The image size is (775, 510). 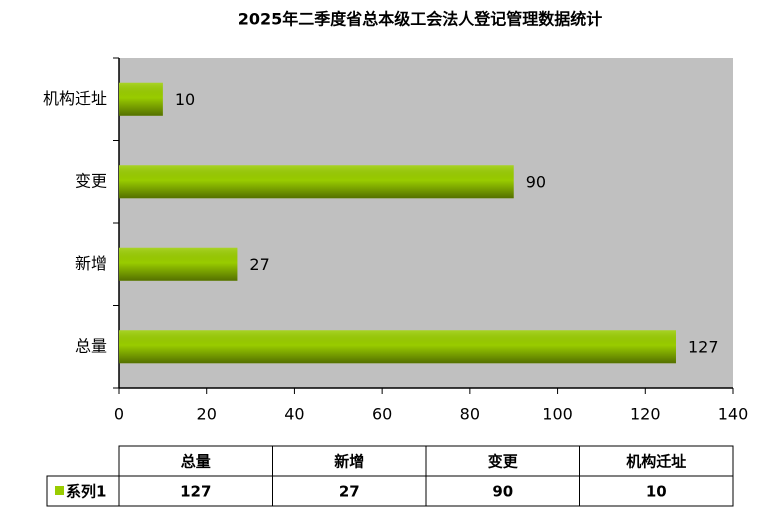 What do you see at coordinates (75, 98) in the screenshot?
I see `y-tick-label: 机构迁址` at bounding box center [75, 98].